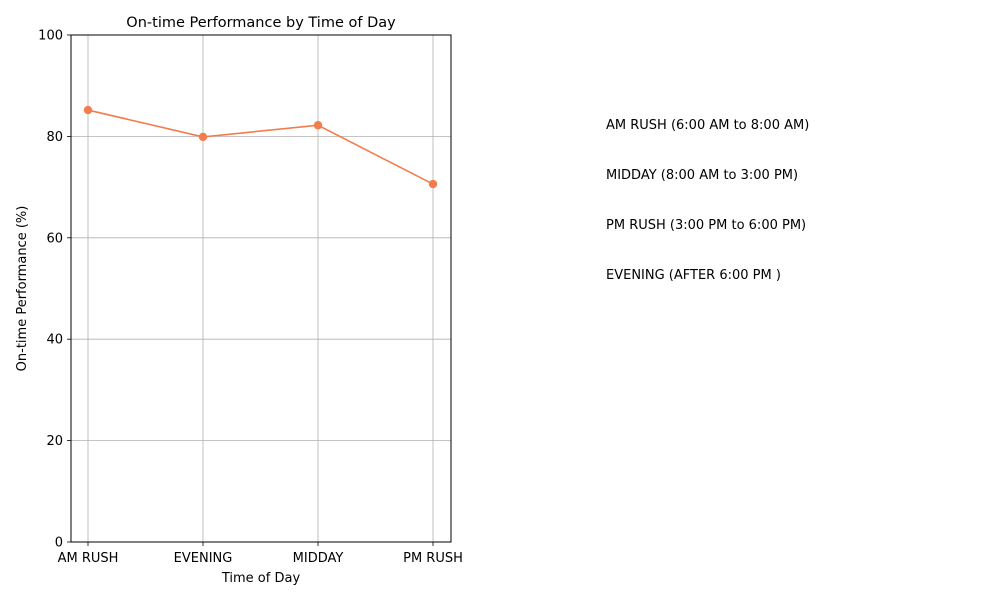  I want to click on x-tick-label: EVENING, so click(203, 558).